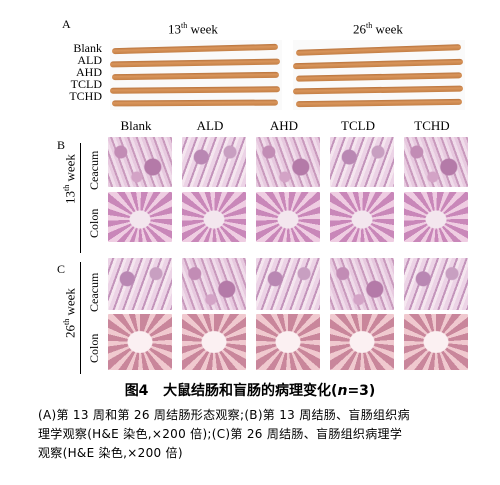 This screenshot has height=485, width=500. I want to click on histology-b-colon-tcld, so click(362, 217).